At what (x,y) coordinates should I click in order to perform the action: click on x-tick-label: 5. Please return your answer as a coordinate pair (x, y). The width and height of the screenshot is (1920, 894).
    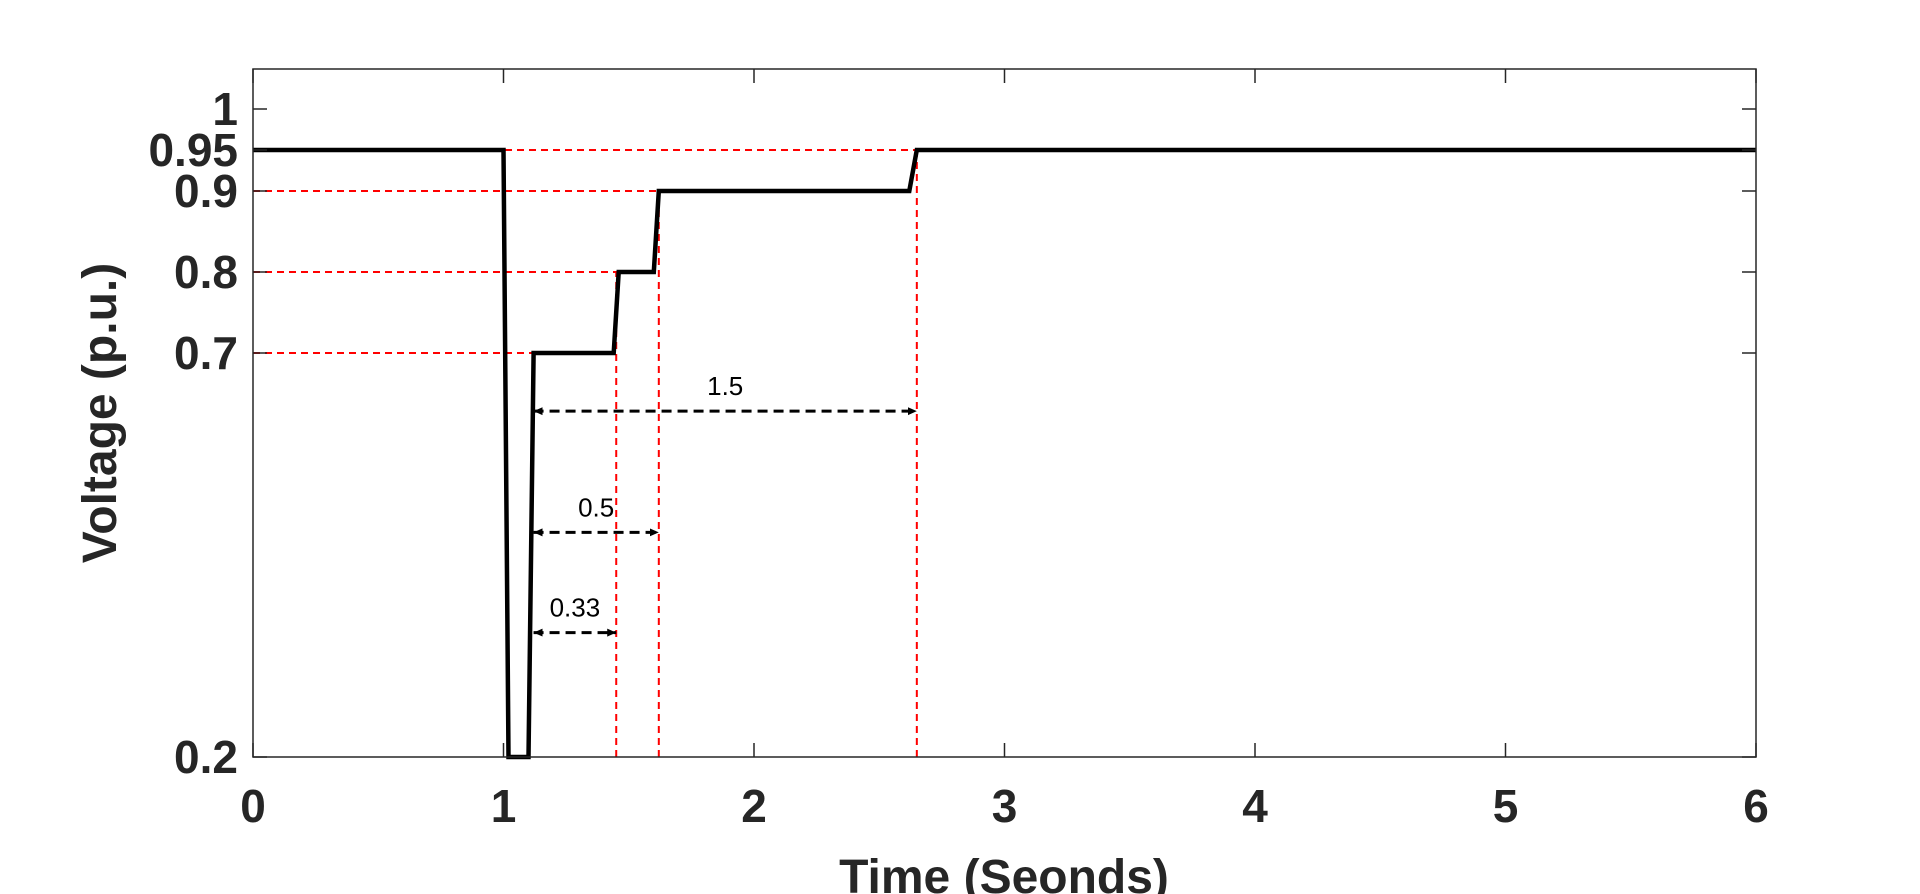
    Looking at the image, I should click on (1506, 806).